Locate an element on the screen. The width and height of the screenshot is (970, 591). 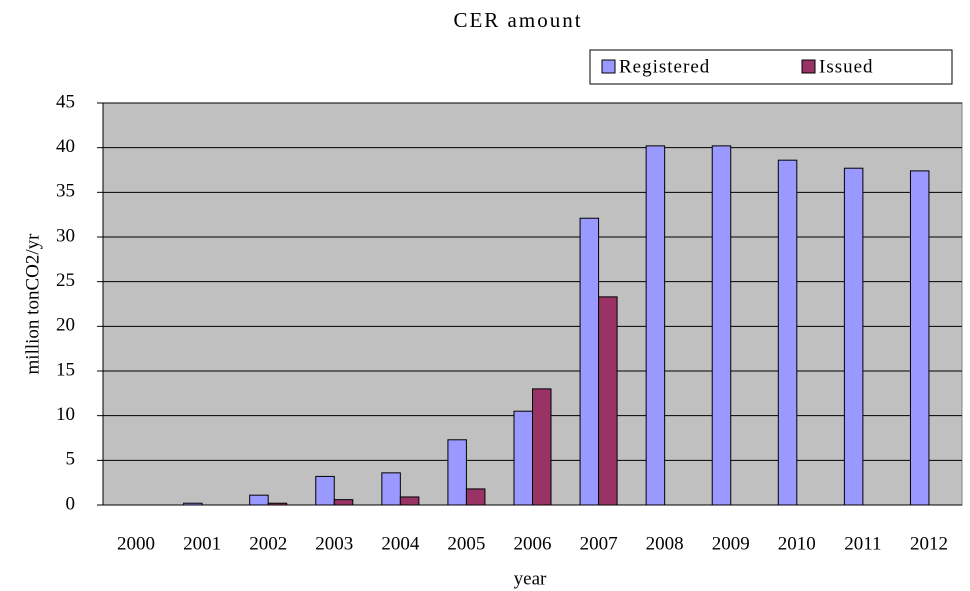
x-tick-label: 2003 is located at coordinates (334, 543).